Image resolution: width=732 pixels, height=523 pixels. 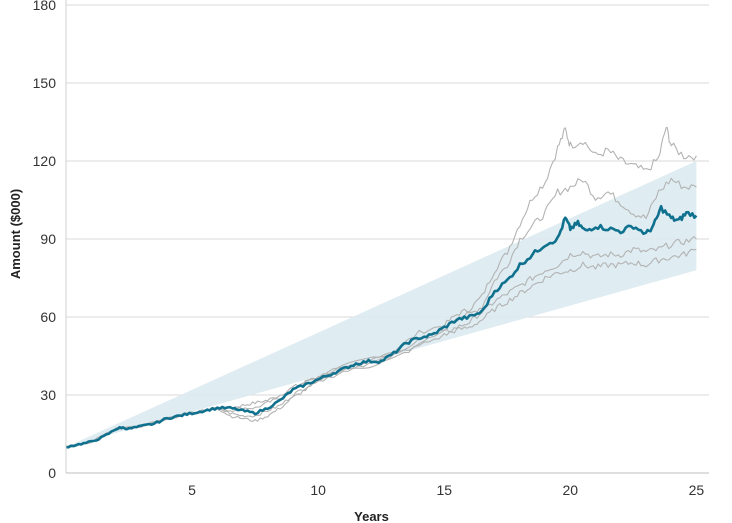 What do you see at coordinates (318, 490) in the screenshot?
I see `x-tick-label: 10` at bounding box center [318, 490].